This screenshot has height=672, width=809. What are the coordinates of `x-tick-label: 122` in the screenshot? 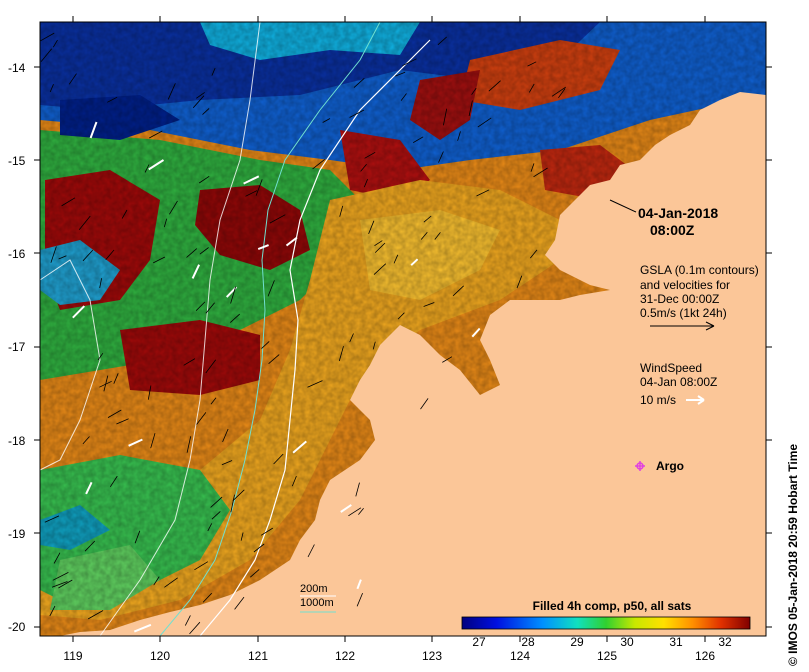 It's located at (345, 656).